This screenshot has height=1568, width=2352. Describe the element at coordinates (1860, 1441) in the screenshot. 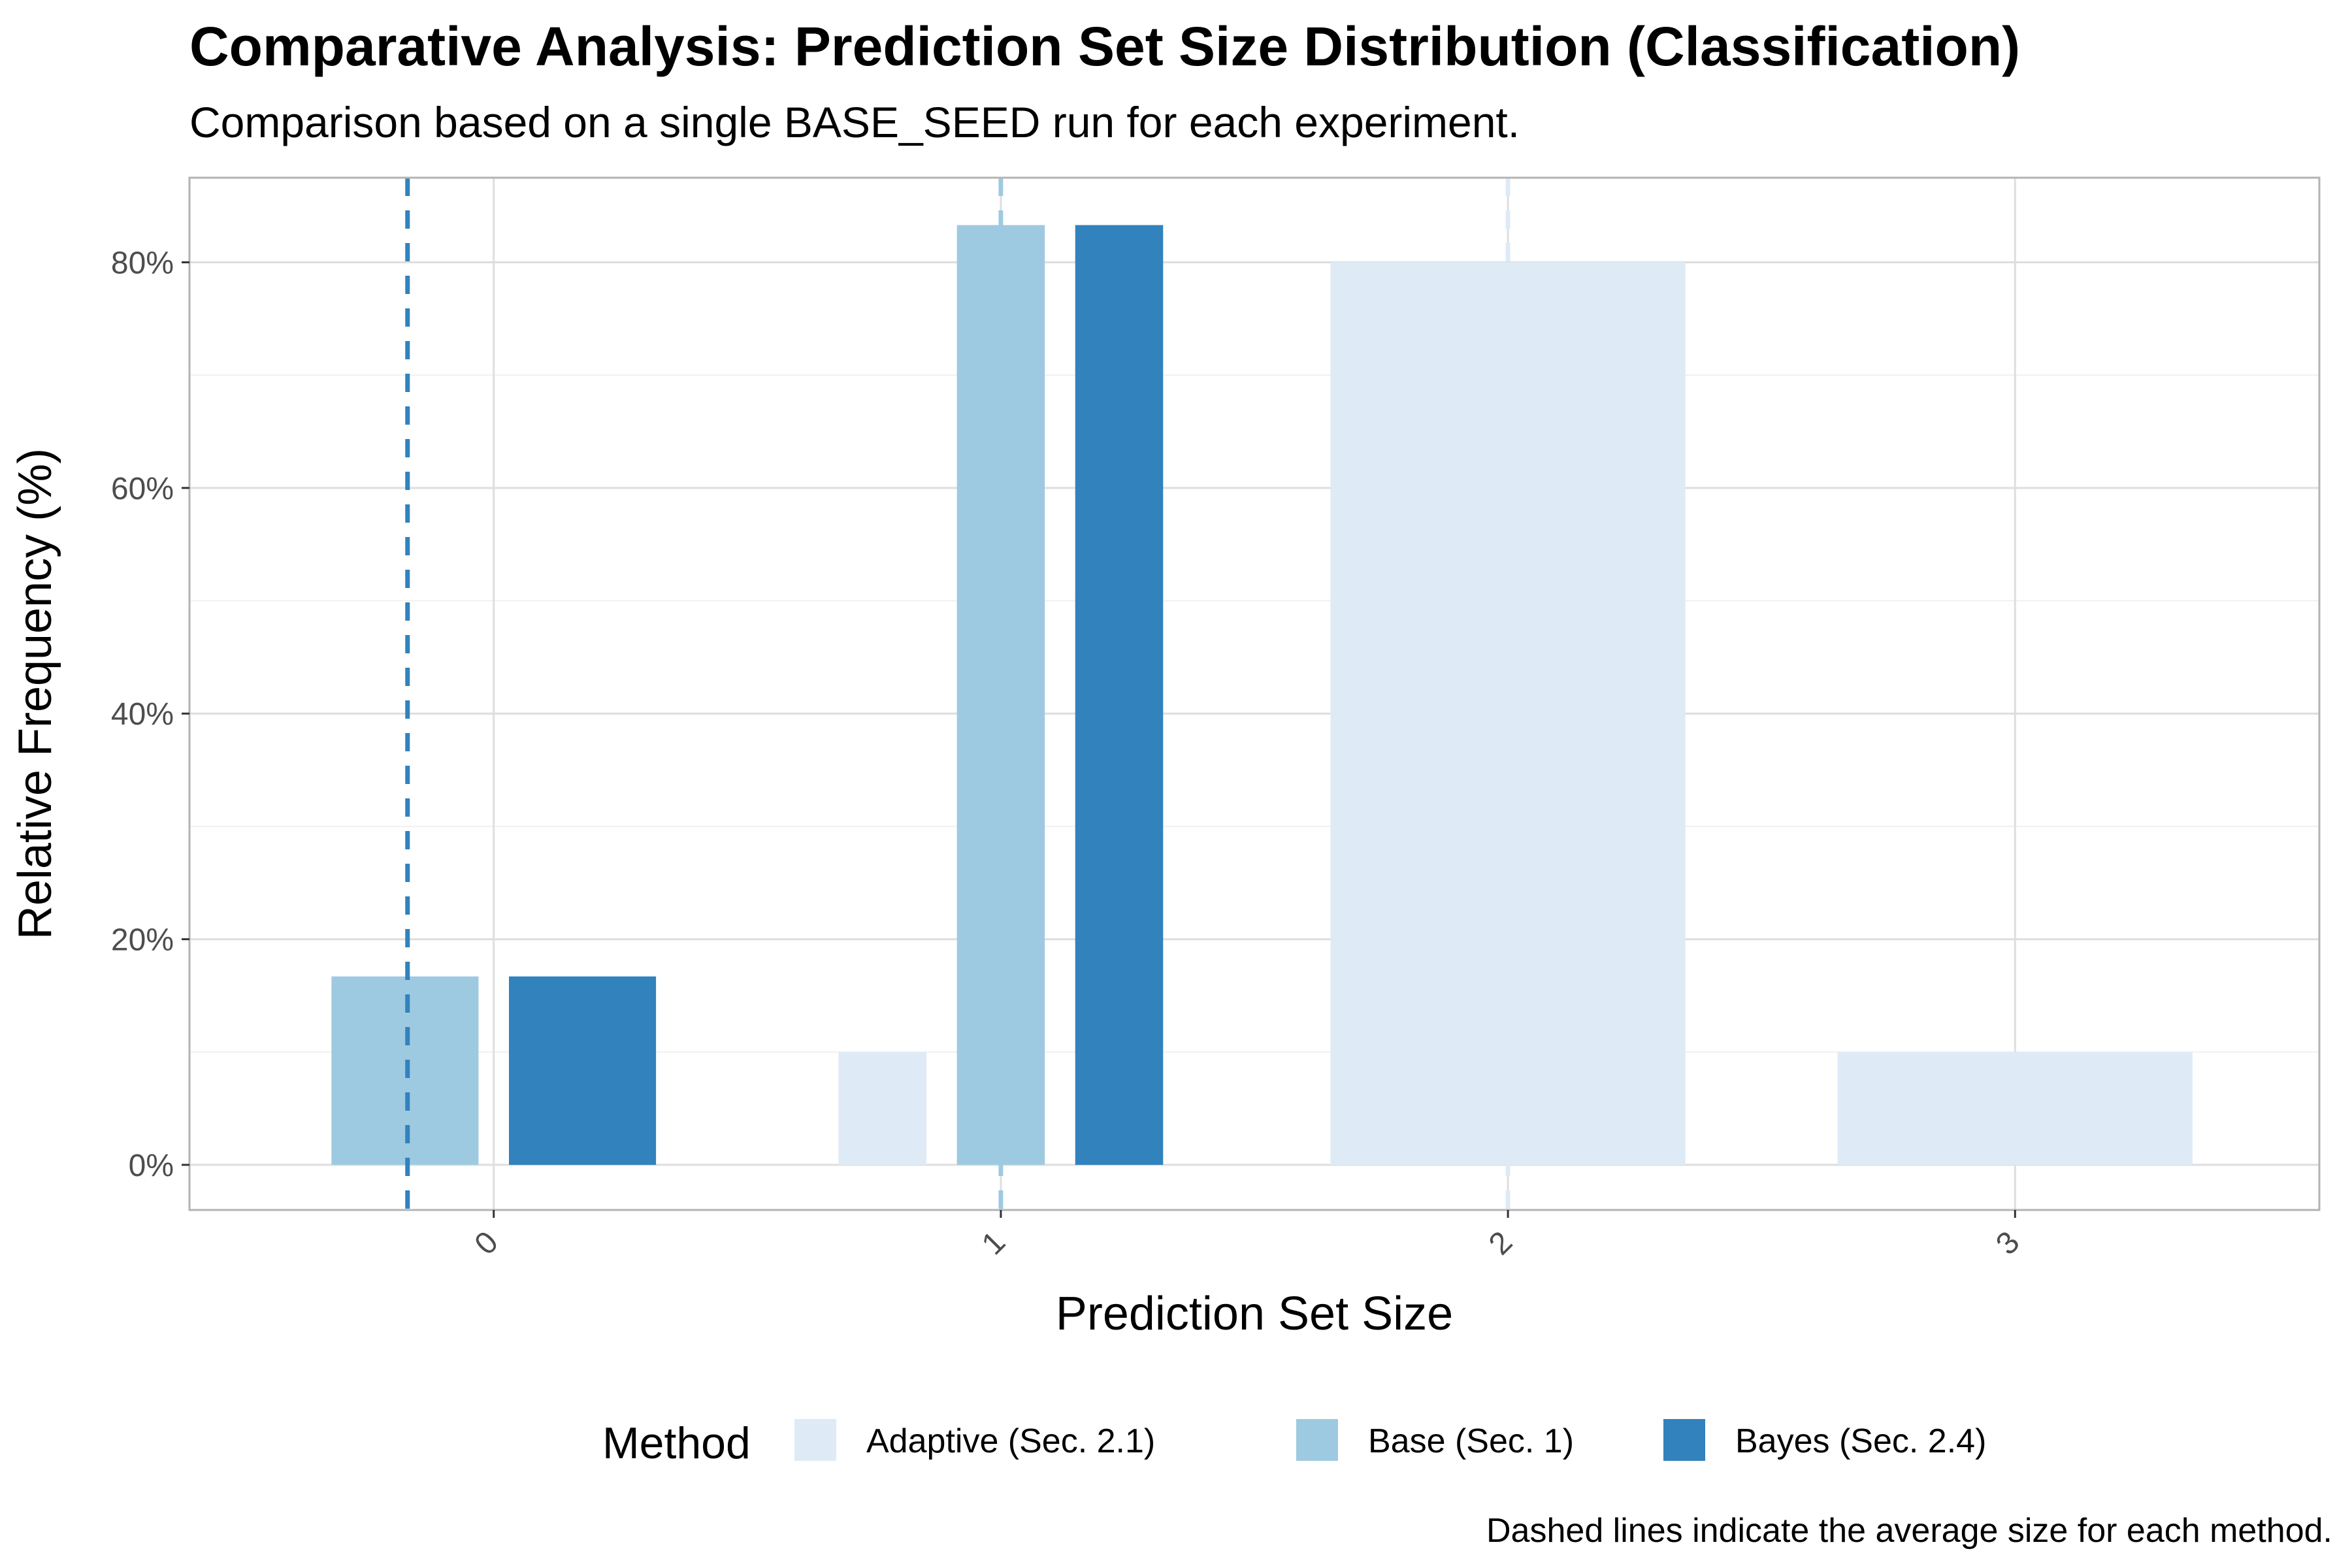

I see `legend-label: Bayes (Sec. 2.4)` at that location.